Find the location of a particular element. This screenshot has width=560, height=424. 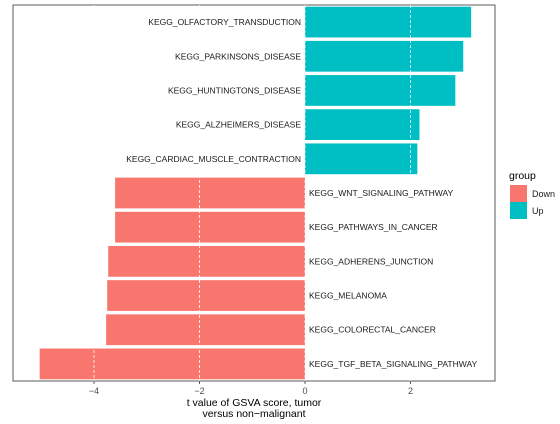

bar-label: KEGG_HUNTINGTONS_DISEASE is located at coordinates (234, 90).